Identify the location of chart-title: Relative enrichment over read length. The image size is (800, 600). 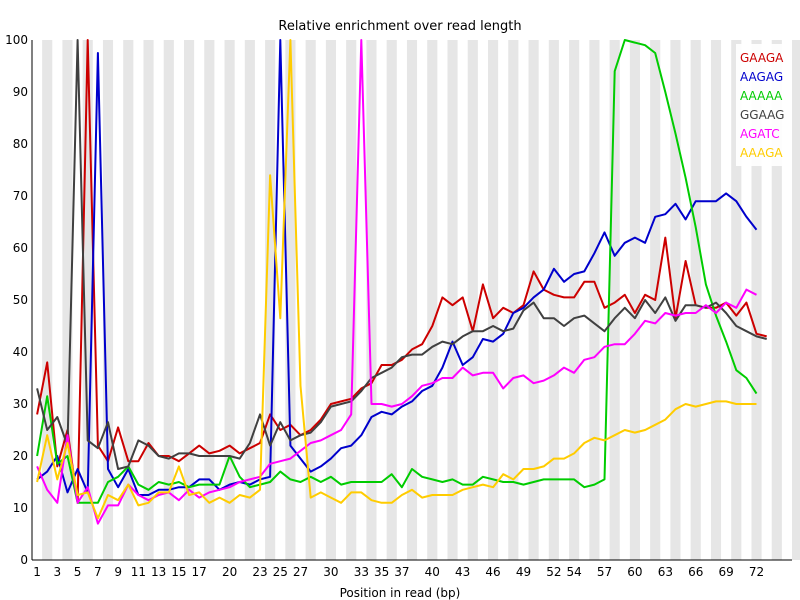
(399, 26).